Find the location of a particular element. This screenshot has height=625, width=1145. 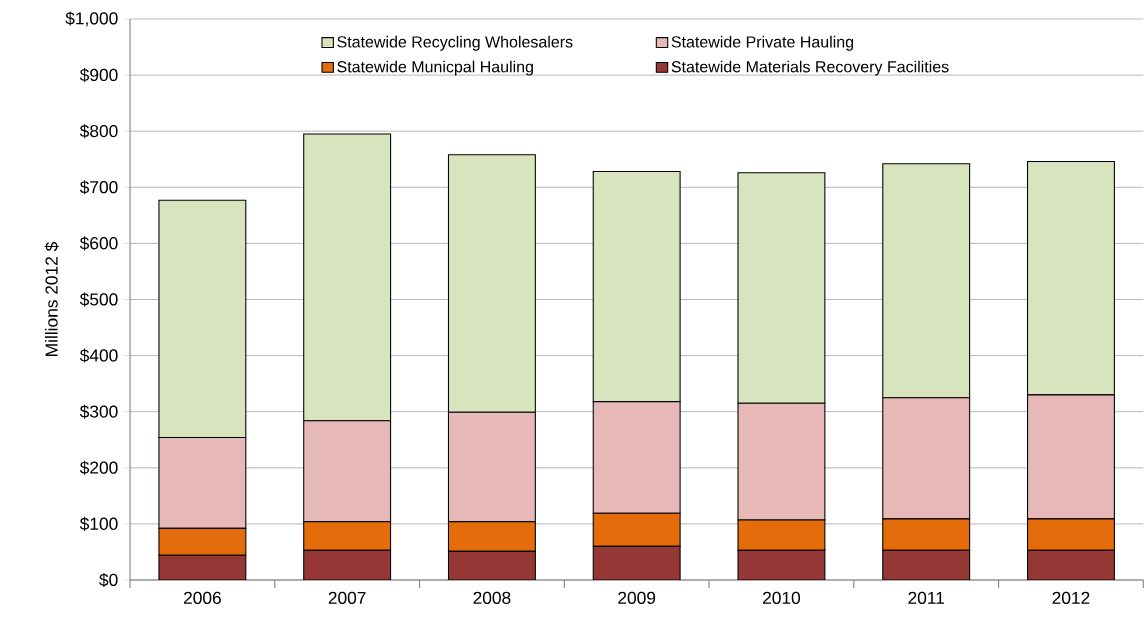

y-tick-label: $900 is located at coordinates (98, 75).